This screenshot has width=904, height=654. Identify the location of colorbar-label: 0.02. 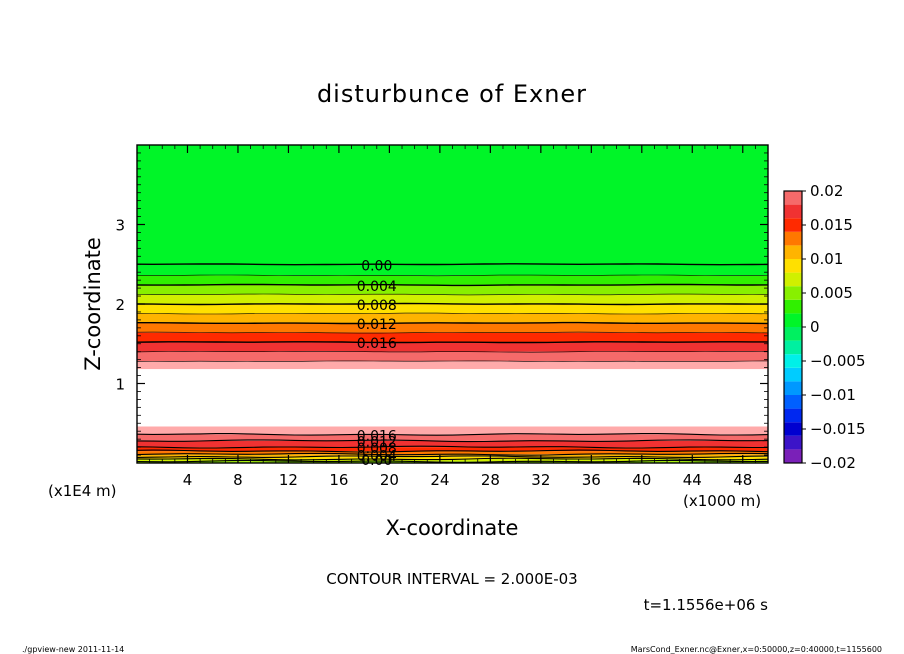
(826, 191).